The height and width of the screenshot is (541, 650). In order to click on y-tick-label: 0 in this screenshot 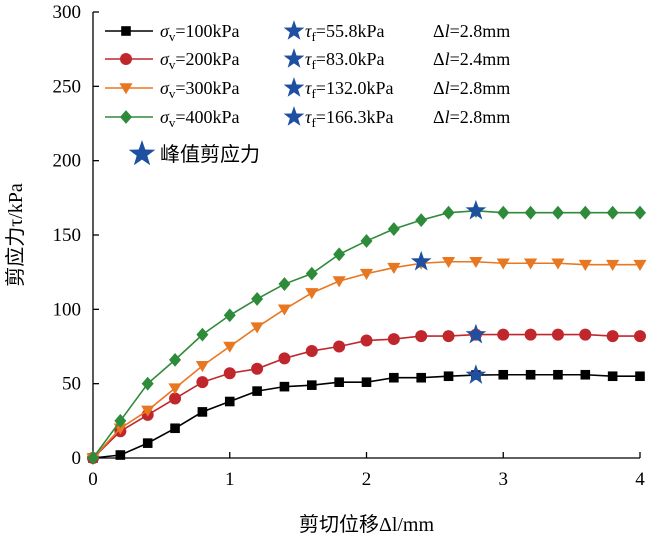, I will do `click(77, 458)`.